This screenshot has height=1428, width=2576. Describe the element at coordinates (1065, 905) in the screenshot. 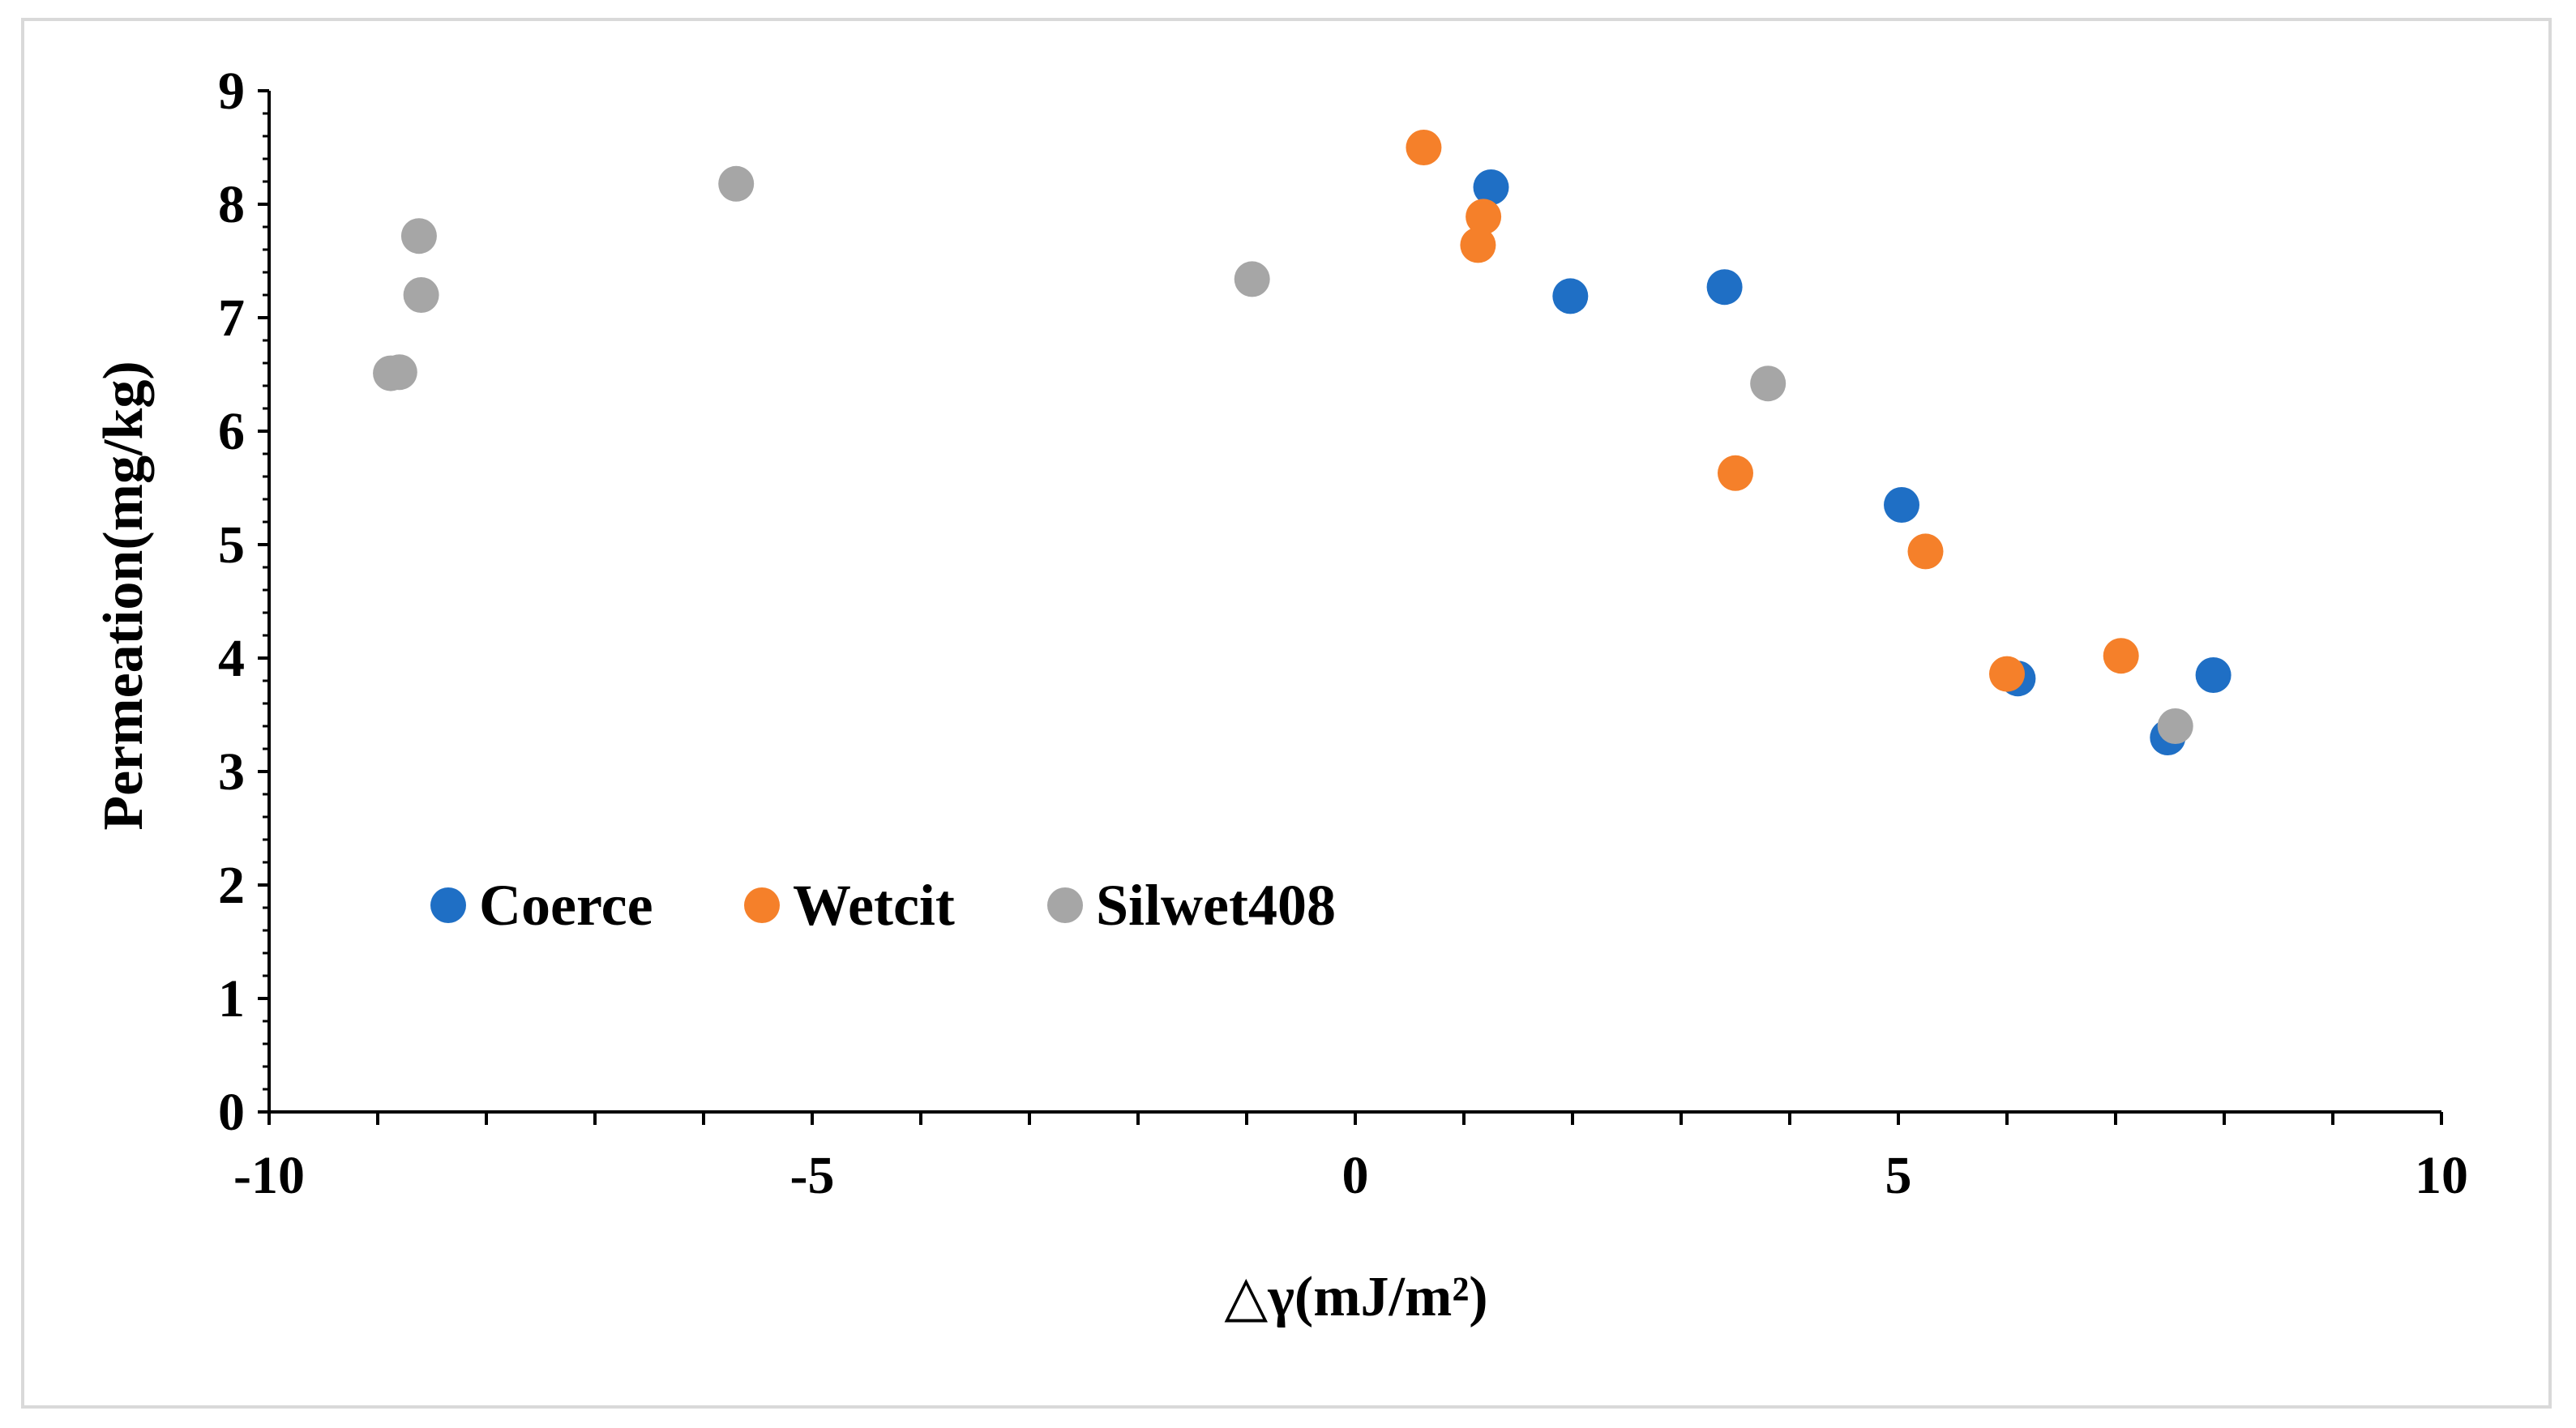

I see `legend-marker-silwet408` at that location.